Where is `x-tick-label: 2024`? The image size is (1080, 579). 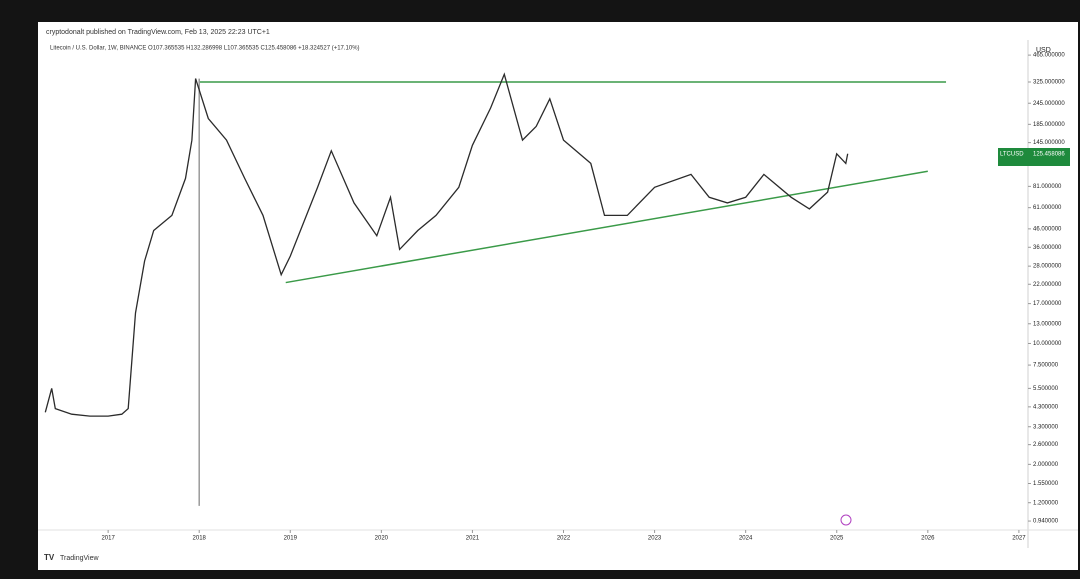 x-tick-label: 2024 is located at coordinates (746, 539).